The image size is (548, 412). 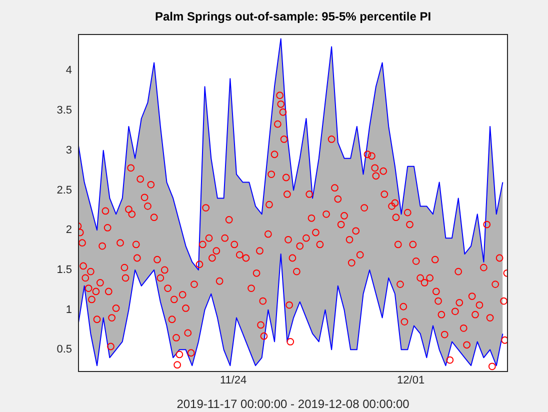 What do you see at coordinates (64, 270) in the screenshot?
I see `y-tick-label: 1.5` at bounding box center [64, 270].